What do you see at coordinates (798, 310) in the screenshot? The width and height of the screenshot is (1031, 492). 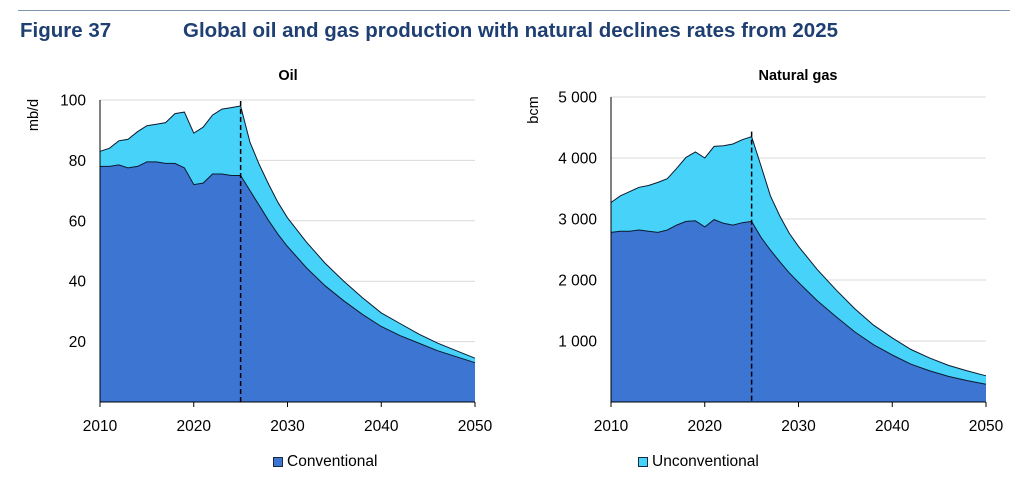 I see `gas-area-conventional` at bounding box center [798, 310].